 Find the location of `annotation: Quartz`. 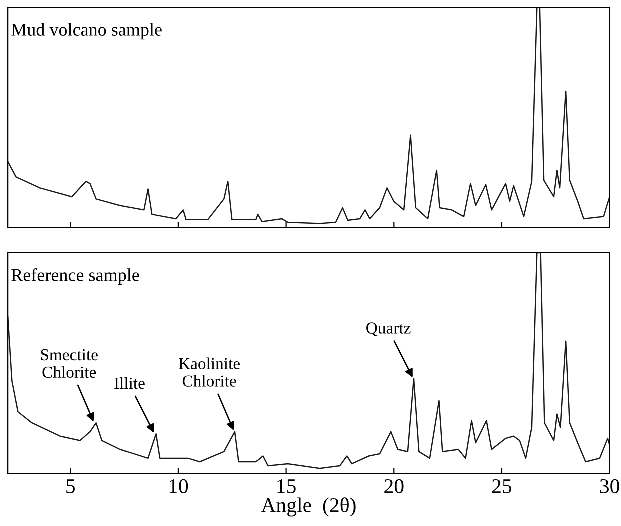

annotation: Quartz is located at coordinates (388, 329).